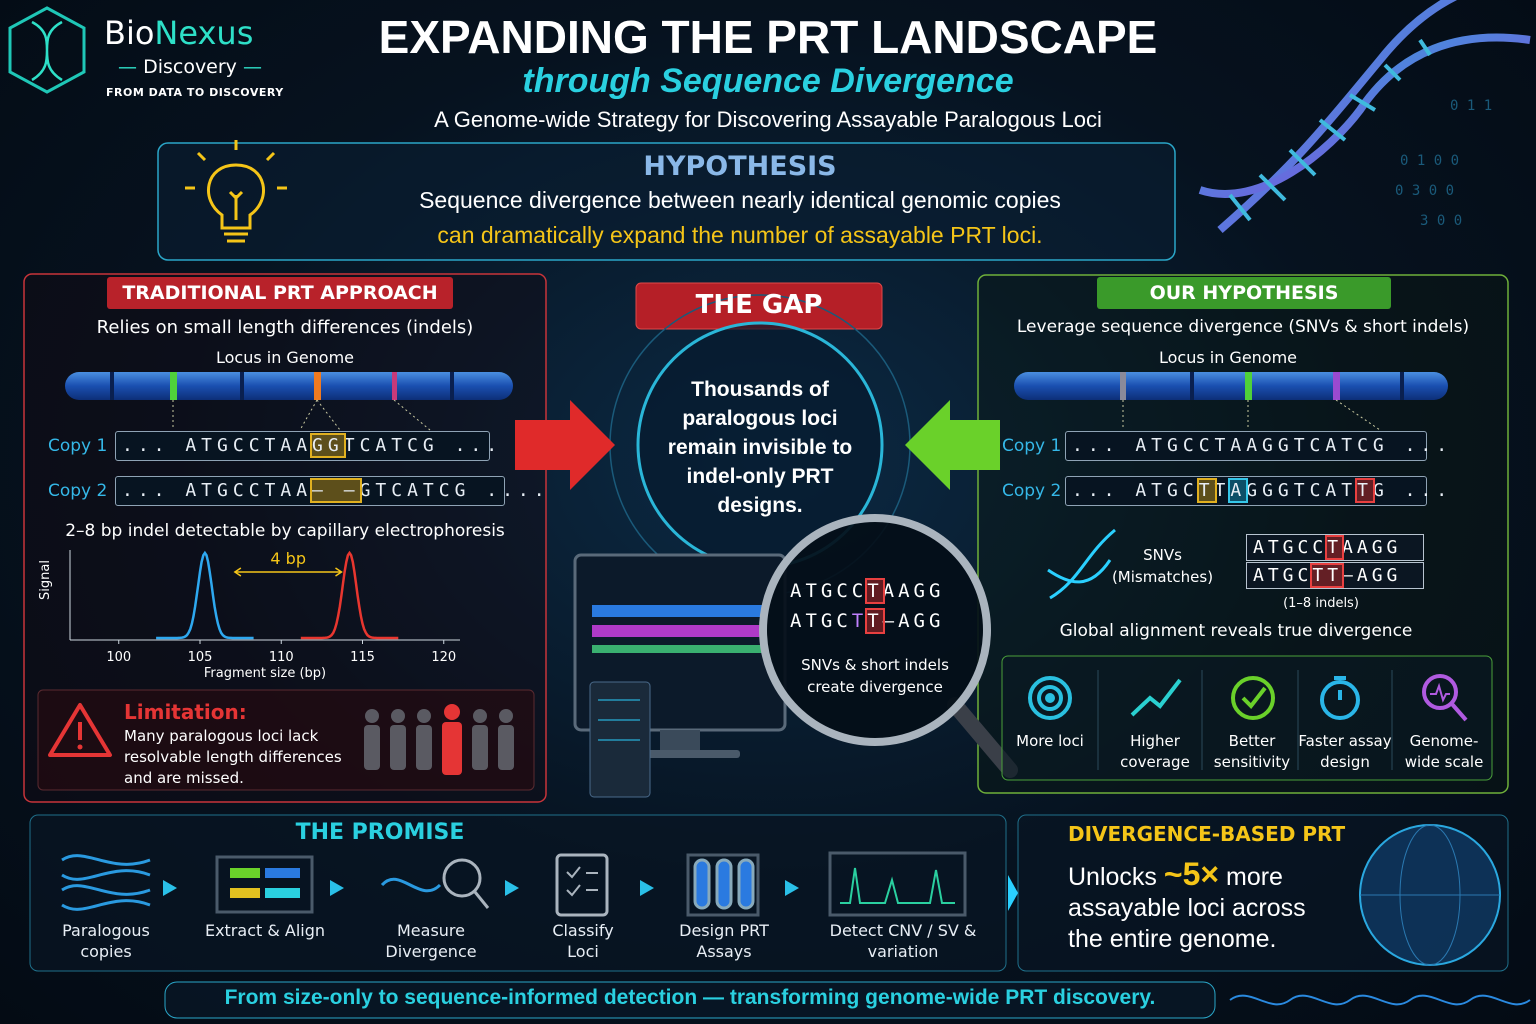 Image resolution: width=1536 pixels, height=1024 pixels. Describe the element at coordinates (1380, 1000) in the screenshot. I see `footer-wave` at that location.